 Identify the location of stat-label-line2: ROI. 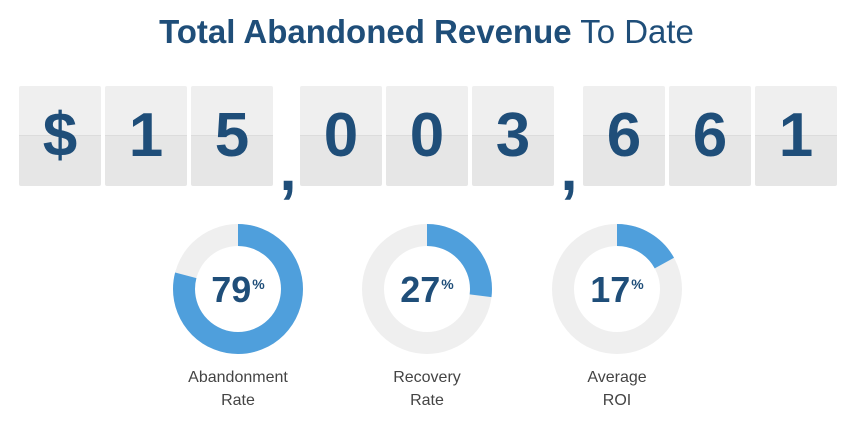
(617, 400).